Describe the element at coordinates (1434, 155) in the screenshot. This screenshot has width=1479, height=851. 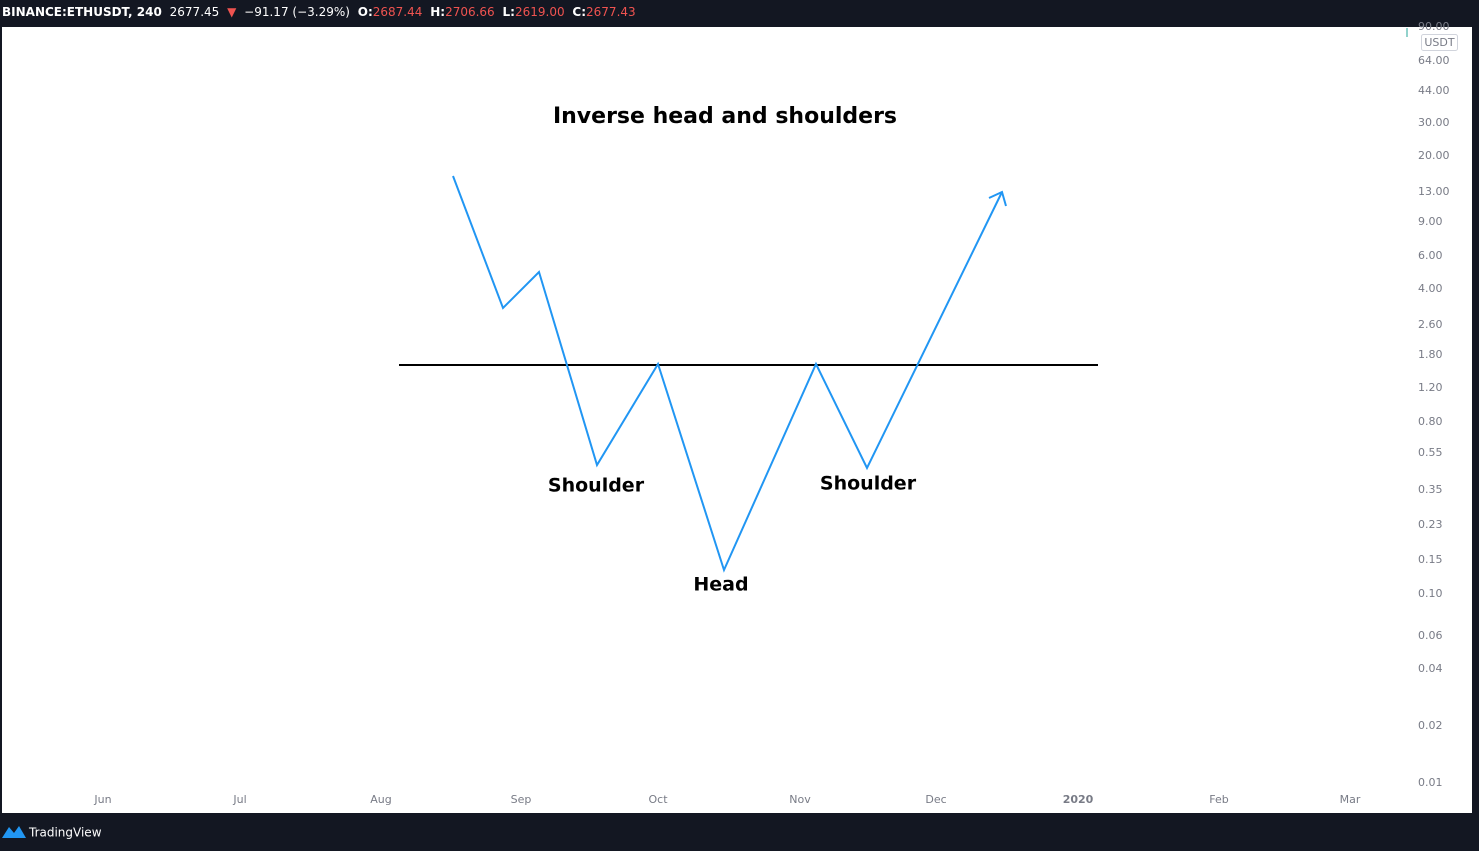
I see `price-label: 20.00` at that location.